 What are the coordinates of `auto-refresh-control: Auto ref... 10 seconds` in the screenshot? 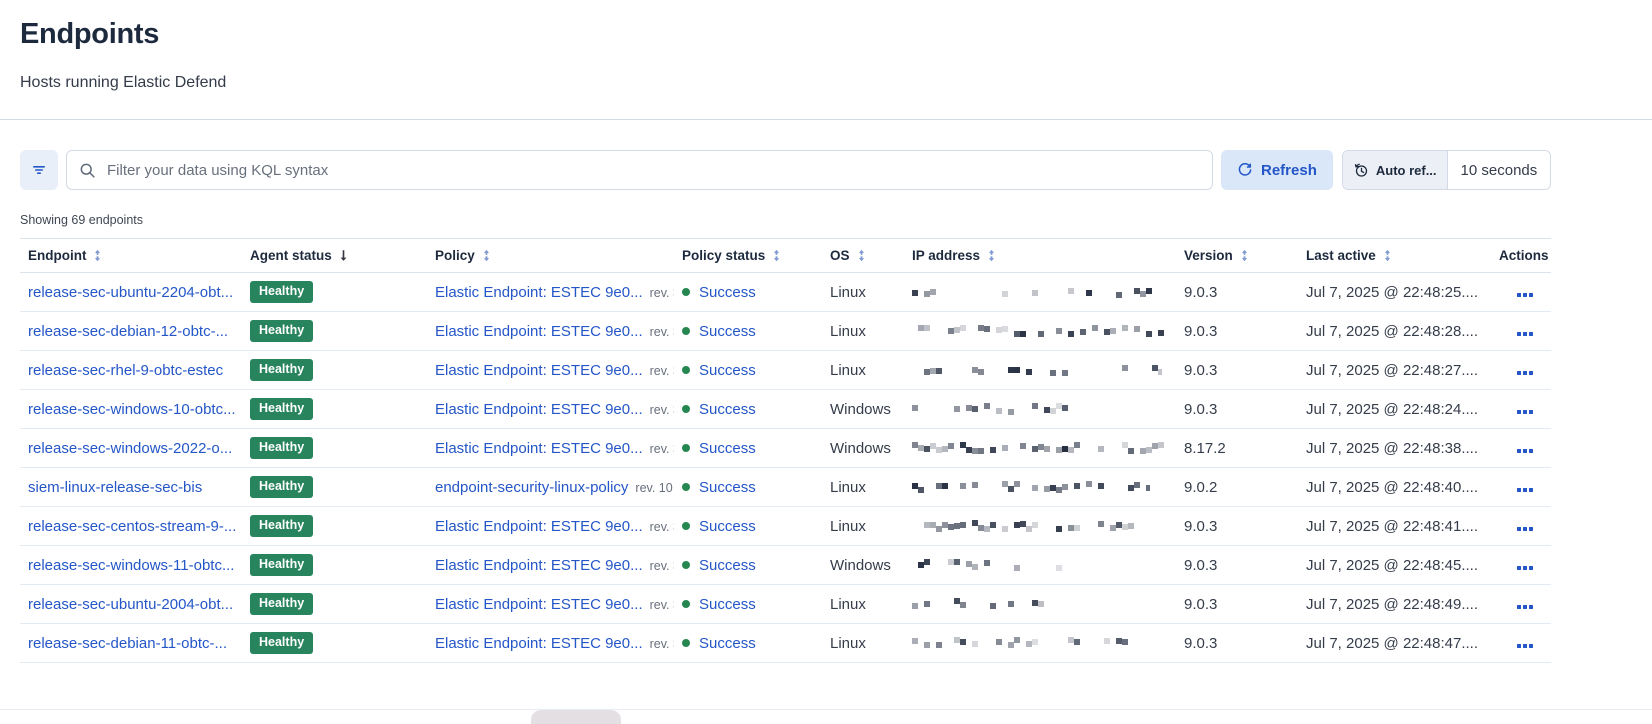 It's located at (1446, 170).